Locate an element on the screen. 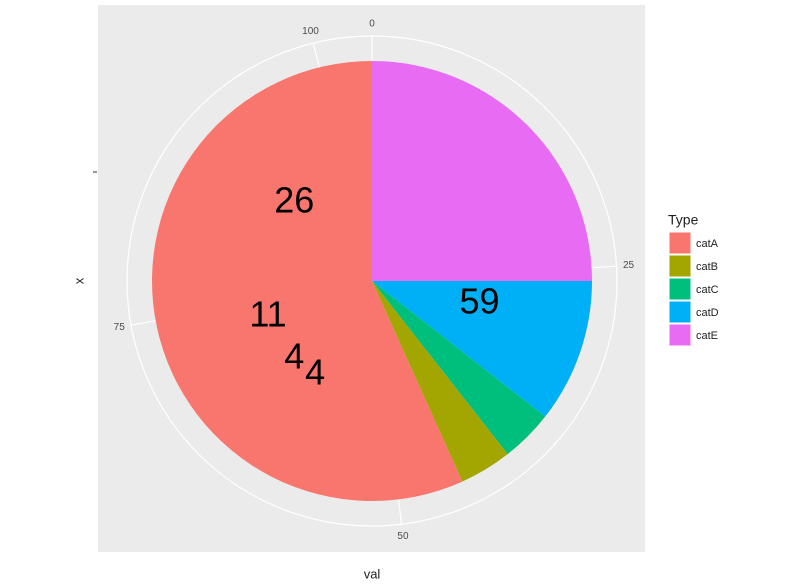  theta-tick-label: 25 is located at coordinates (629, 265).